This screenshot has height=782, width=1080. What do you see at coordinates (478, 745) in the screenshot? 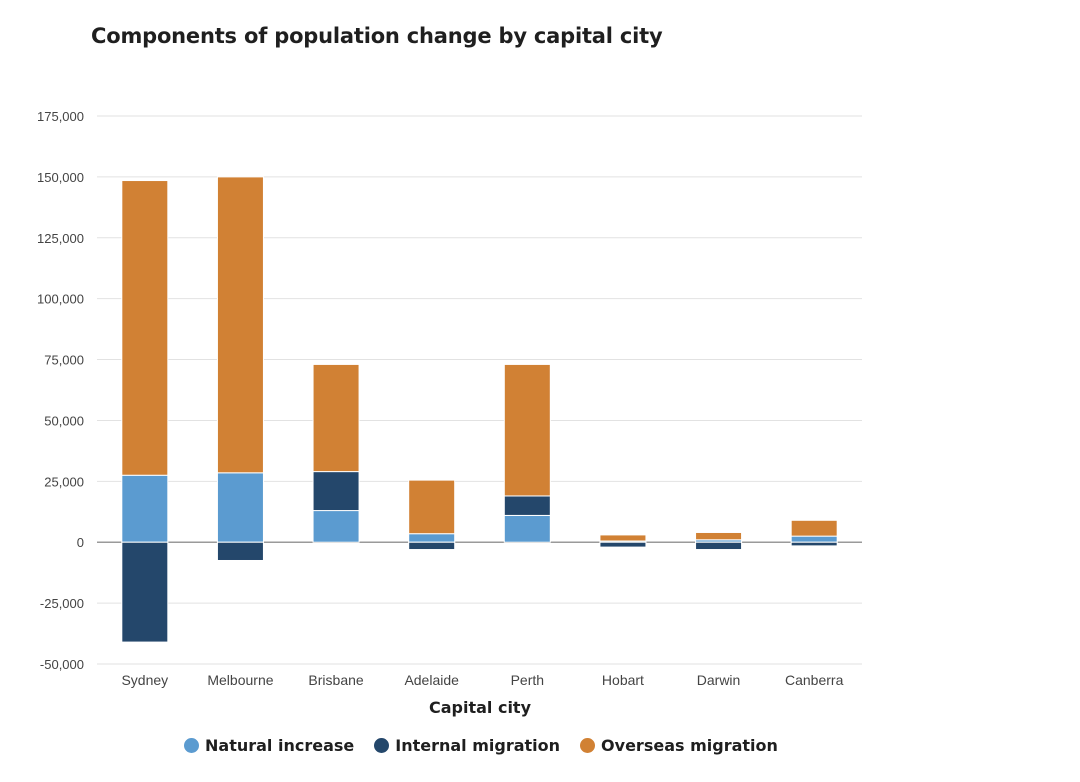
I see `legend-label: Internal migration` at bounding box center [478, 745].